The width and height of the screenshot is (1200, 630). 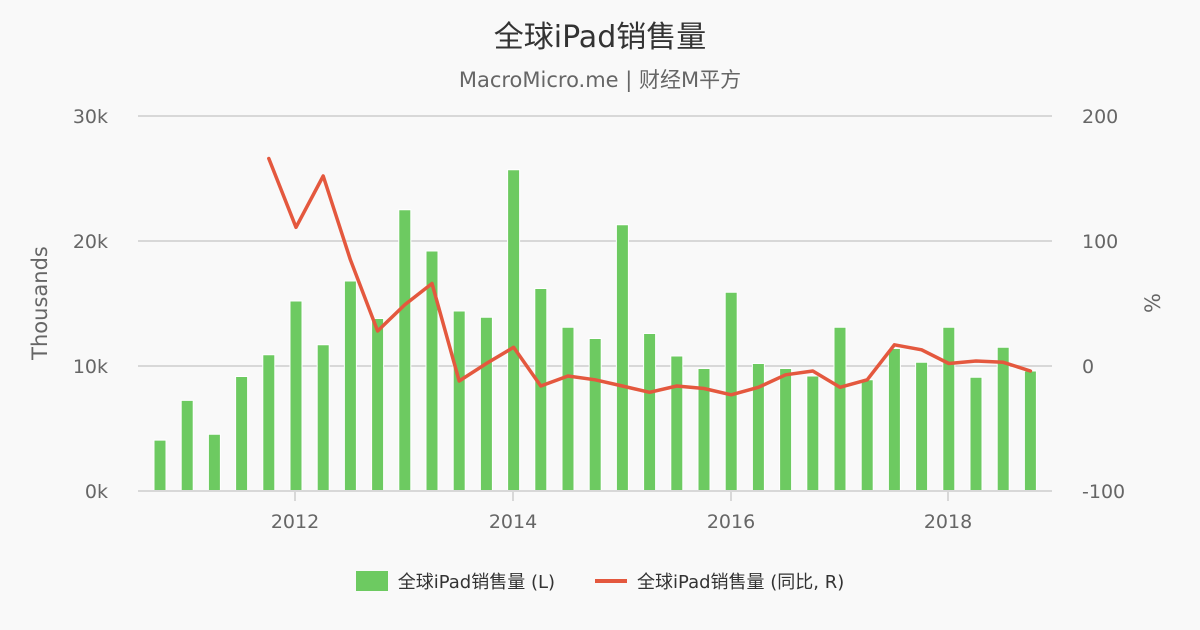 I want to click on x-tick-label: 2016, so click(x=731, y=522).